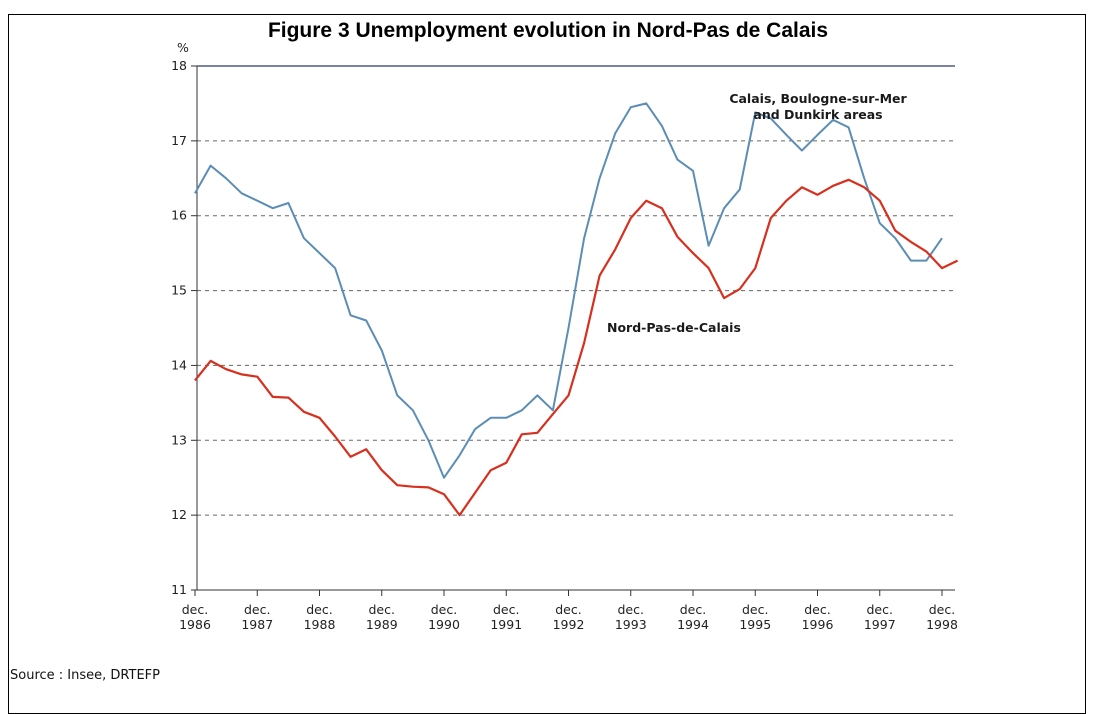  What do you see at coordinates (444, 617) in the screenshot?
I see `x-tick-label: dec.1990` at bounding box center [444, 617].